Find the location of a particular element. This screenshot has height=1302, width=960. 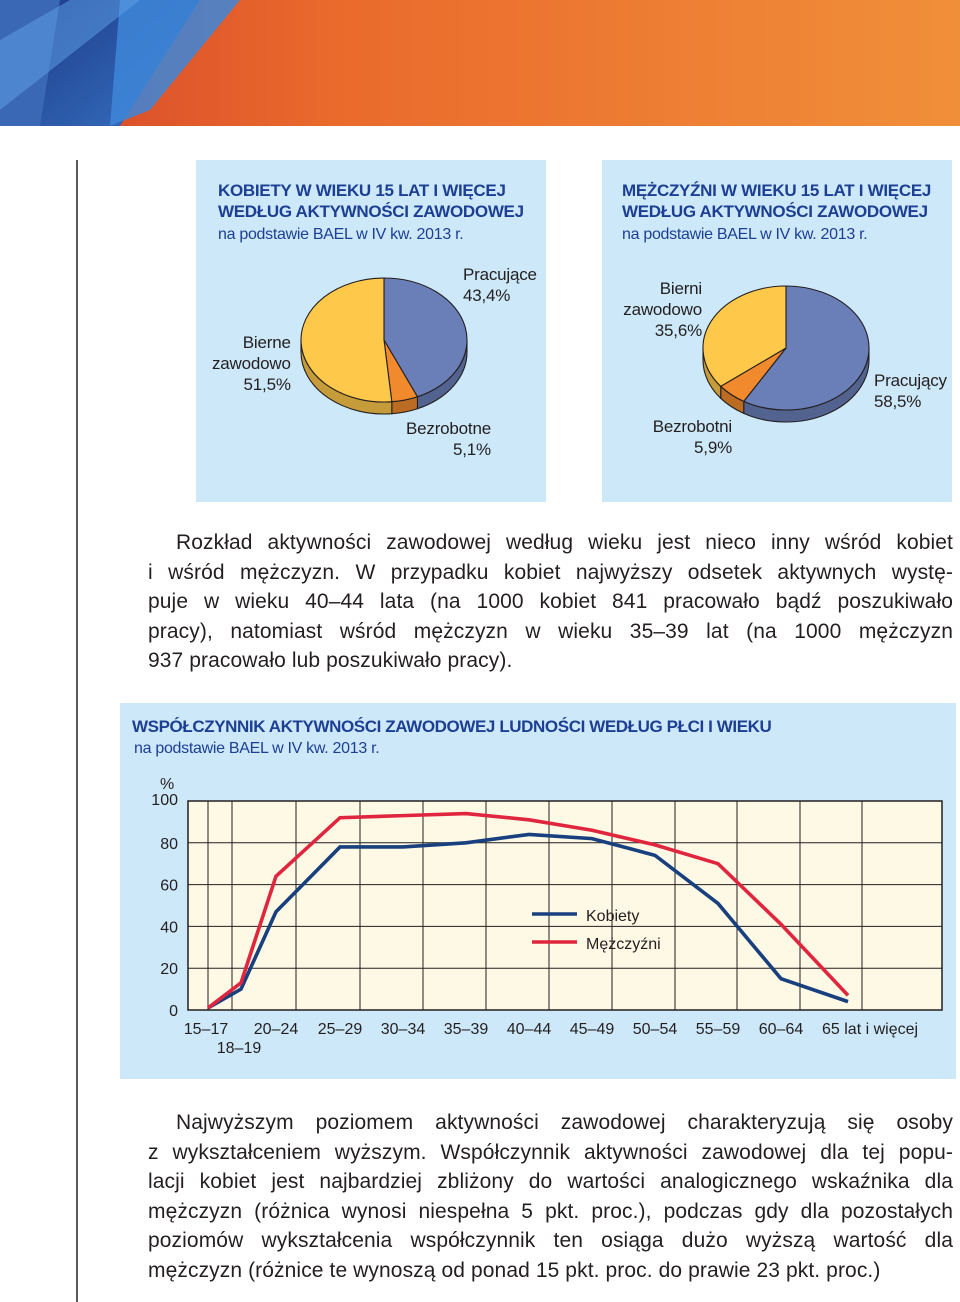

series-line-men is located at coordinates (528, 910).